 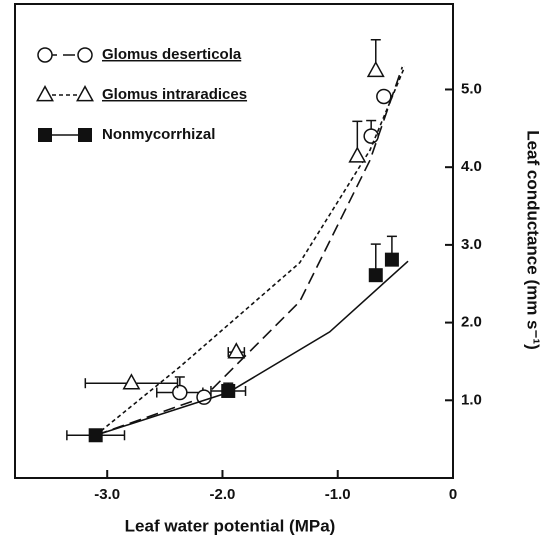 I want to click on x-tick-label: 0, so click(x=453, y=494).